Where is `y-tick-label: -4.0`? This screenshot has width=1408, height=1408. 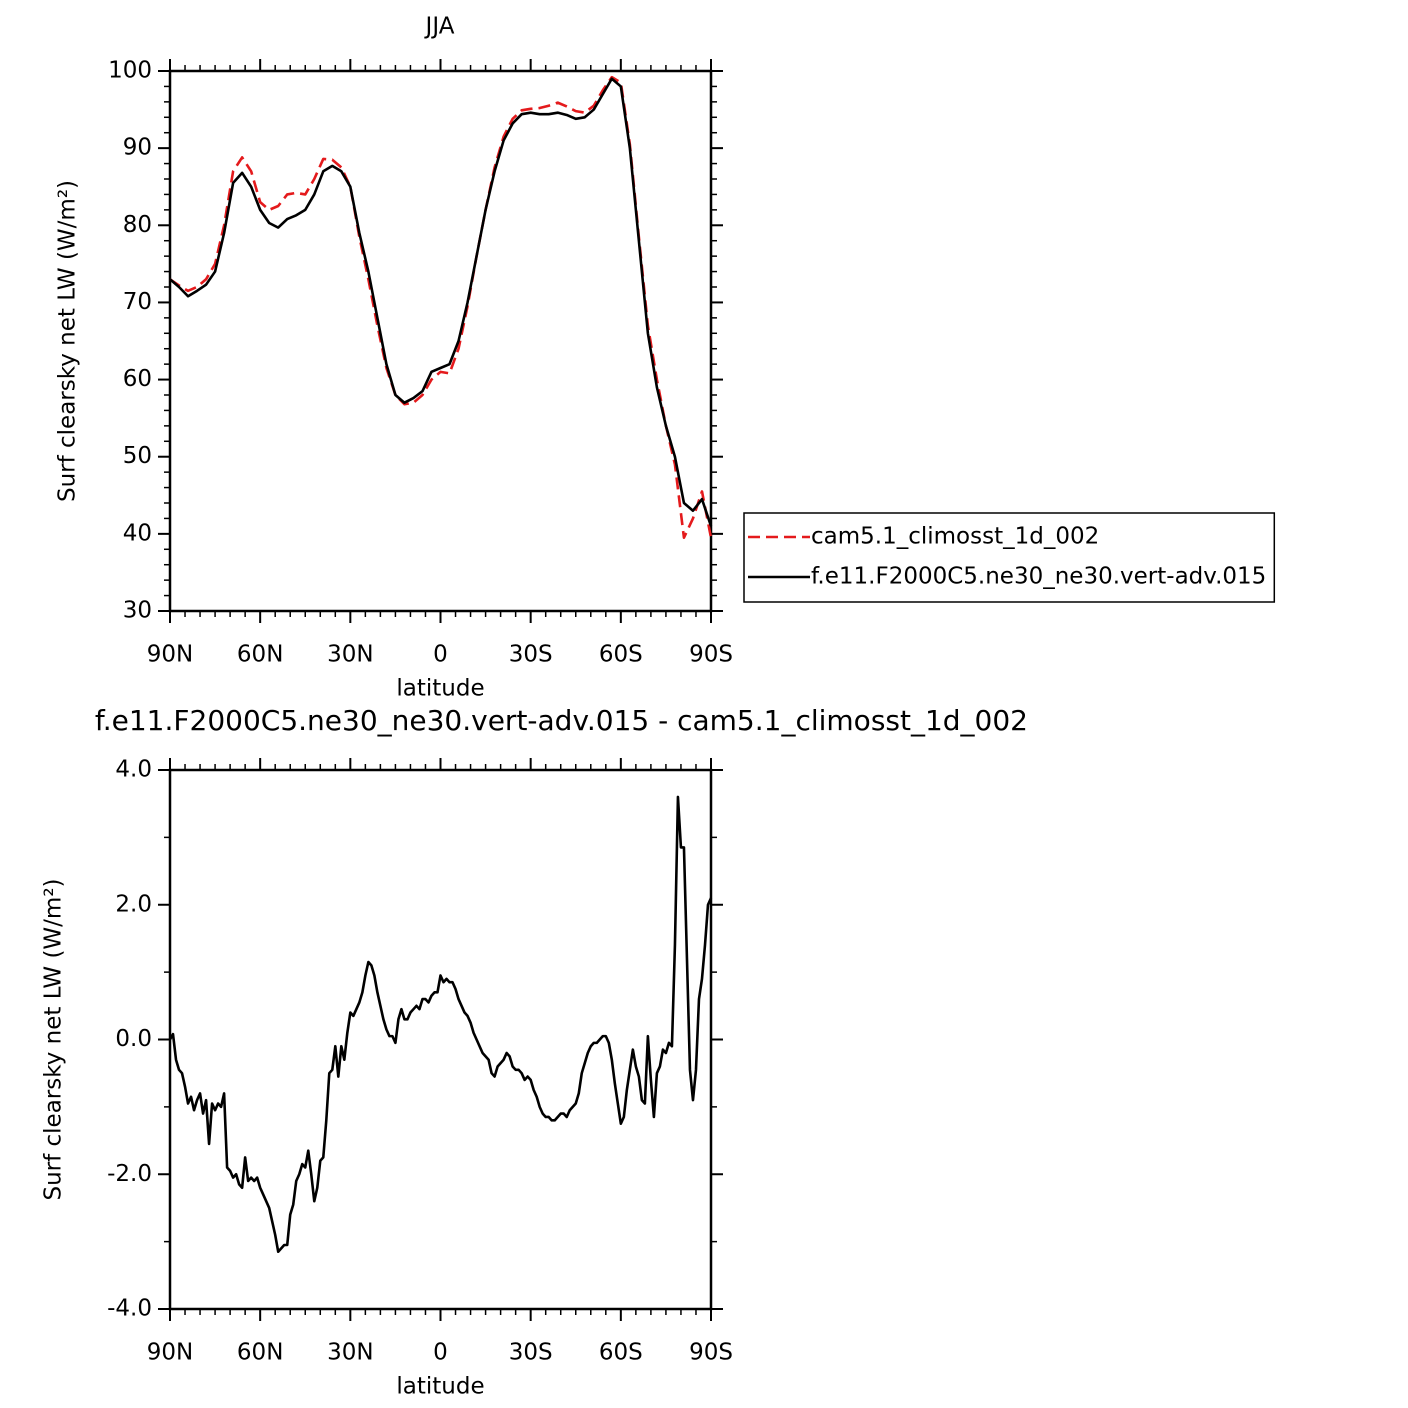
y-tick-label: -4.0 is located at coordinates (129, 1309).